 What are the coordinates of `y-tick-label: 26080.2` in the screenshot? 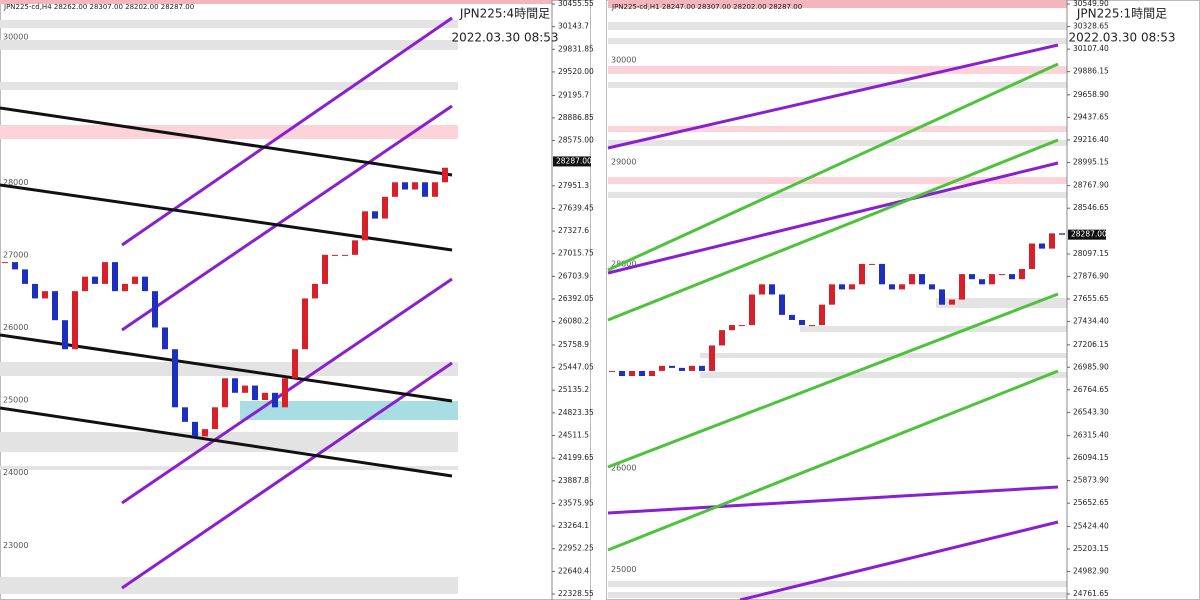 It's located at (573, 321).